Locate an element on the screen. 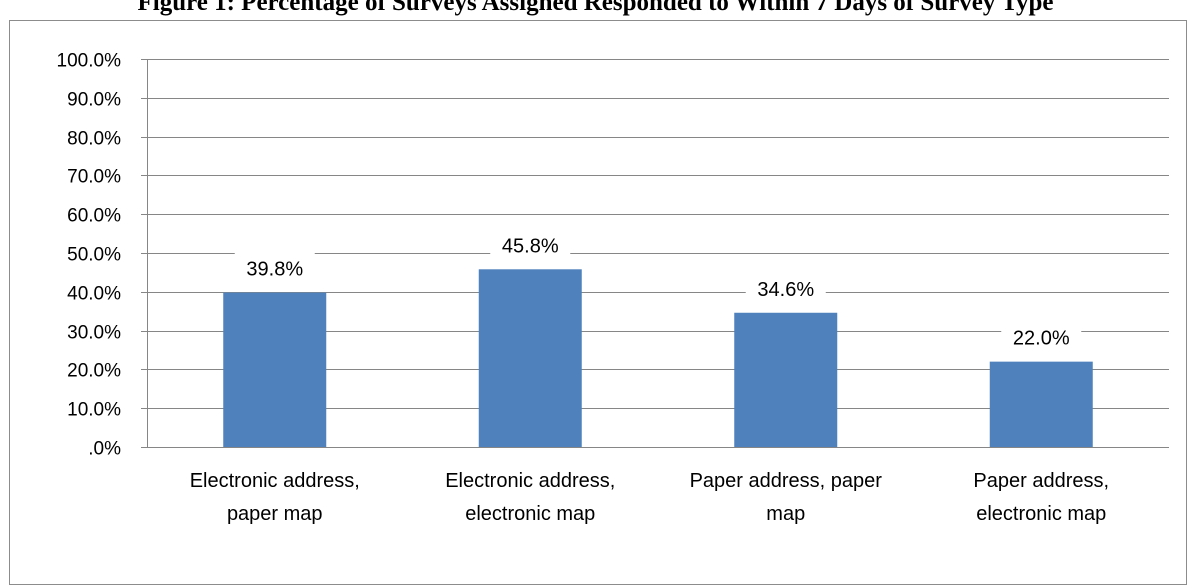 This screenshot has width=1191, height=588. y-tick-label: 60.0% is located at coordinates (94, 216).